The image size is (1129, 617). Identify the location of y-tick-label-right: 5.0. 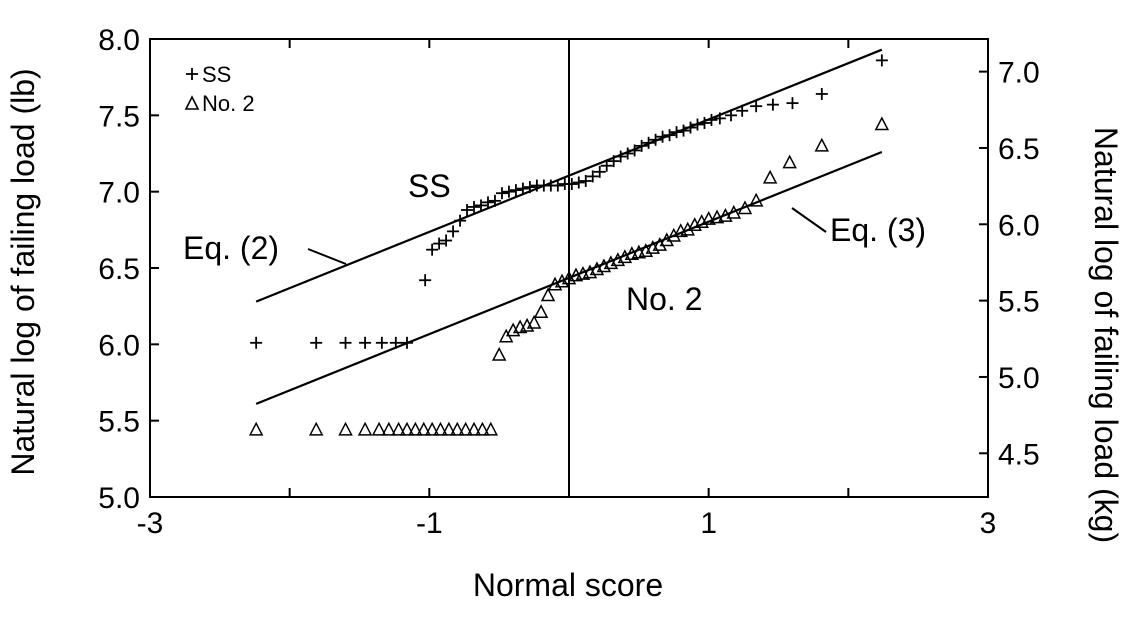
(1019, 378).